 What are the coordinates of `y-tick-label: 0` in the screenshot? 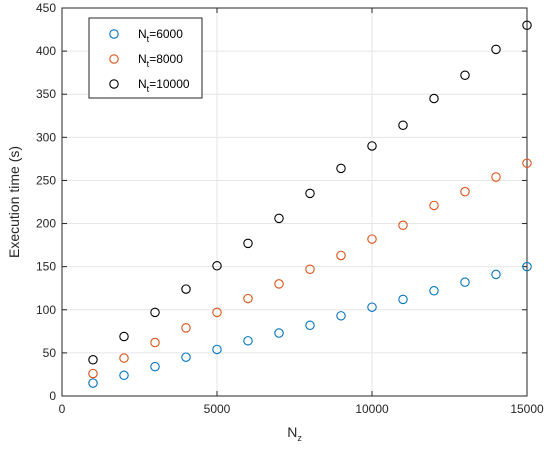 It's located at (52, 396).